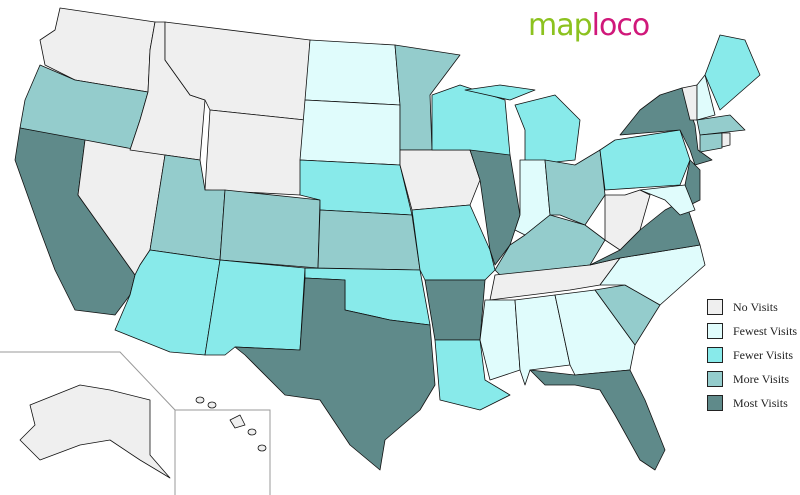  Describe the element at coordinates (352, 72) in the screenshot. I see `state-nd` at that location.